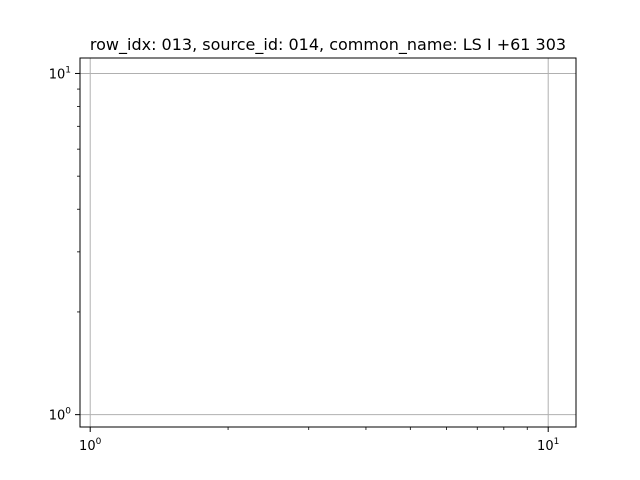 The width and height of the screenshot is (640, 480). I want to click on x-tick-label: 10⁰, so click(90, 445).